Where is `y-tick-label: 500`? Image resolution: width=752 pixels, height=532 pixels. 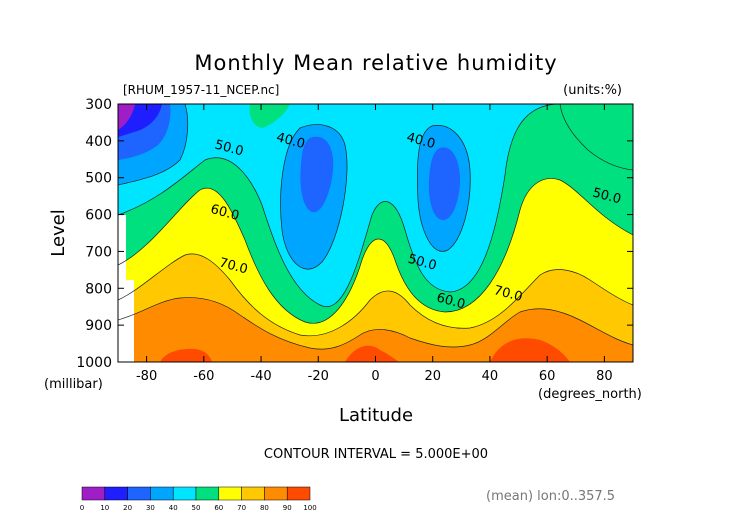 y-tick-label: 500 is located at coordinates (98, 179).